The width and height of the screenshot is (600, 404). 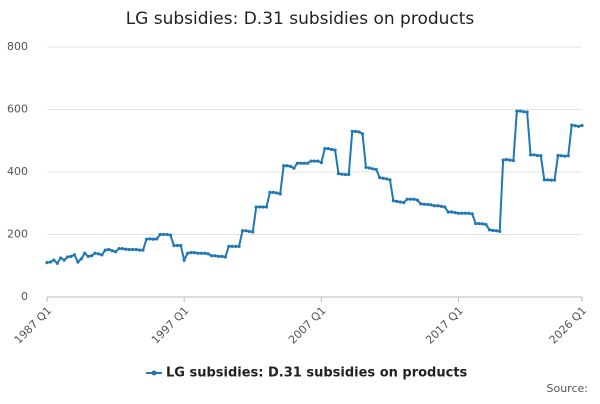 I want to click on y-tick-label: 400, so click(x=17, y=171).